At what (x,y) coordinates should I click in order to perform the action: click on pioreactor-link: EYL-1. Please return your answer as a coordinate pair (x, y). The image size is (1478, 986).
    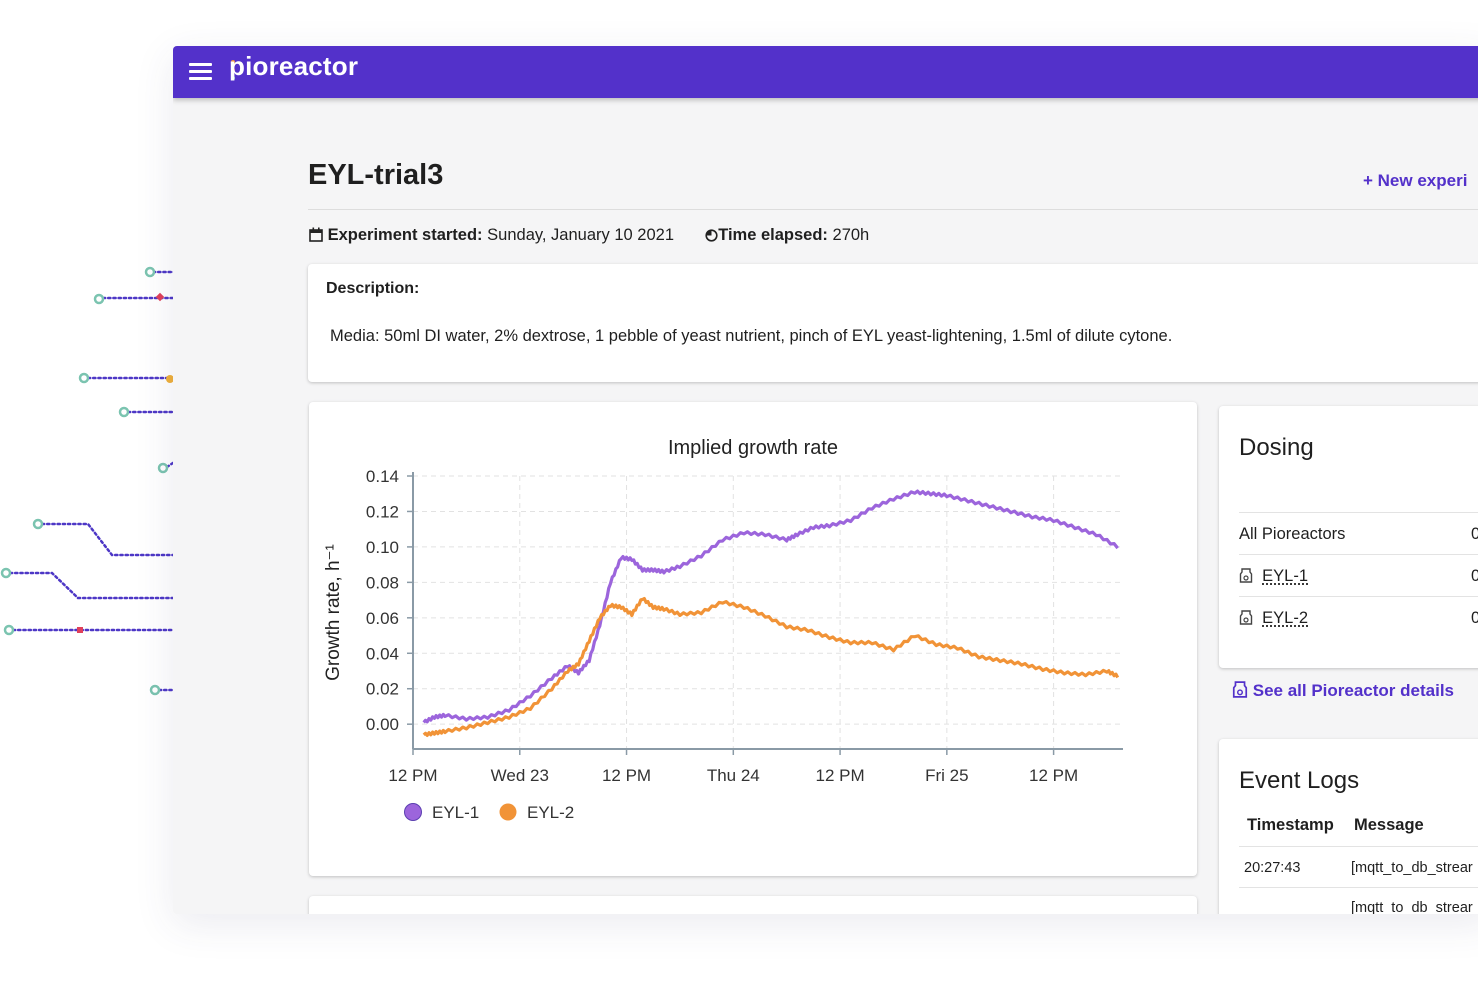
    Looking at the image, I should click on (1285, 576).